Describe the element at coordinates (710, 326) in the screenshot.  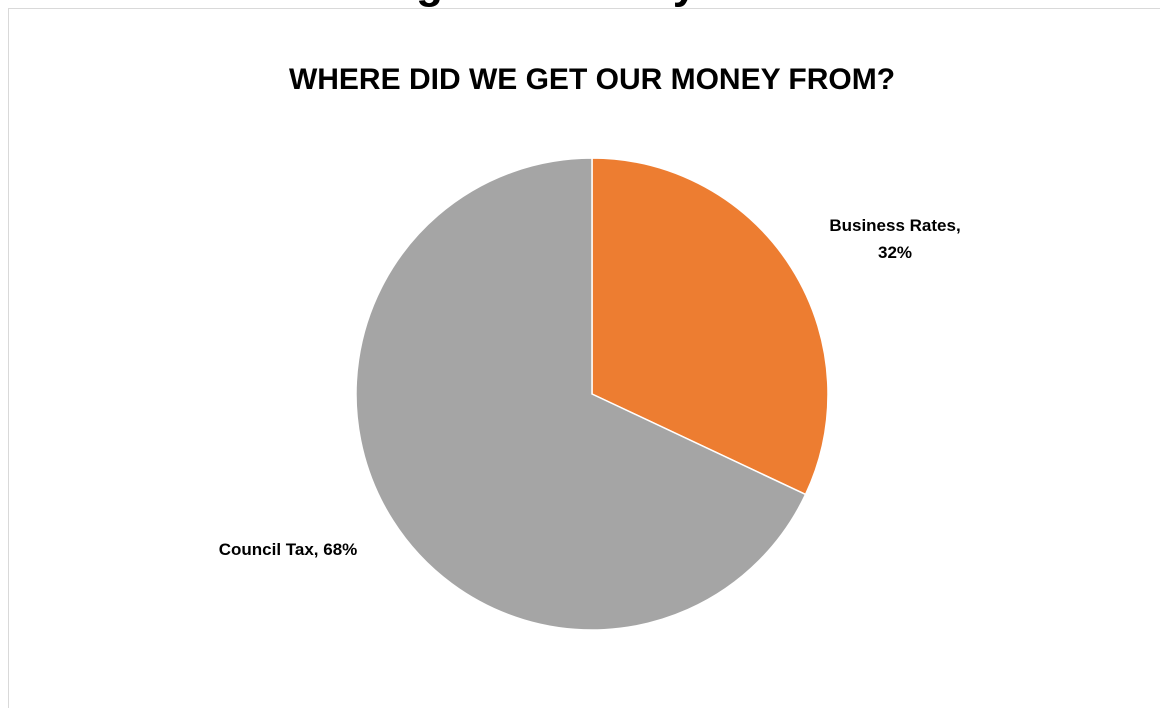
I see `pie-slice-business-rates` at that location.